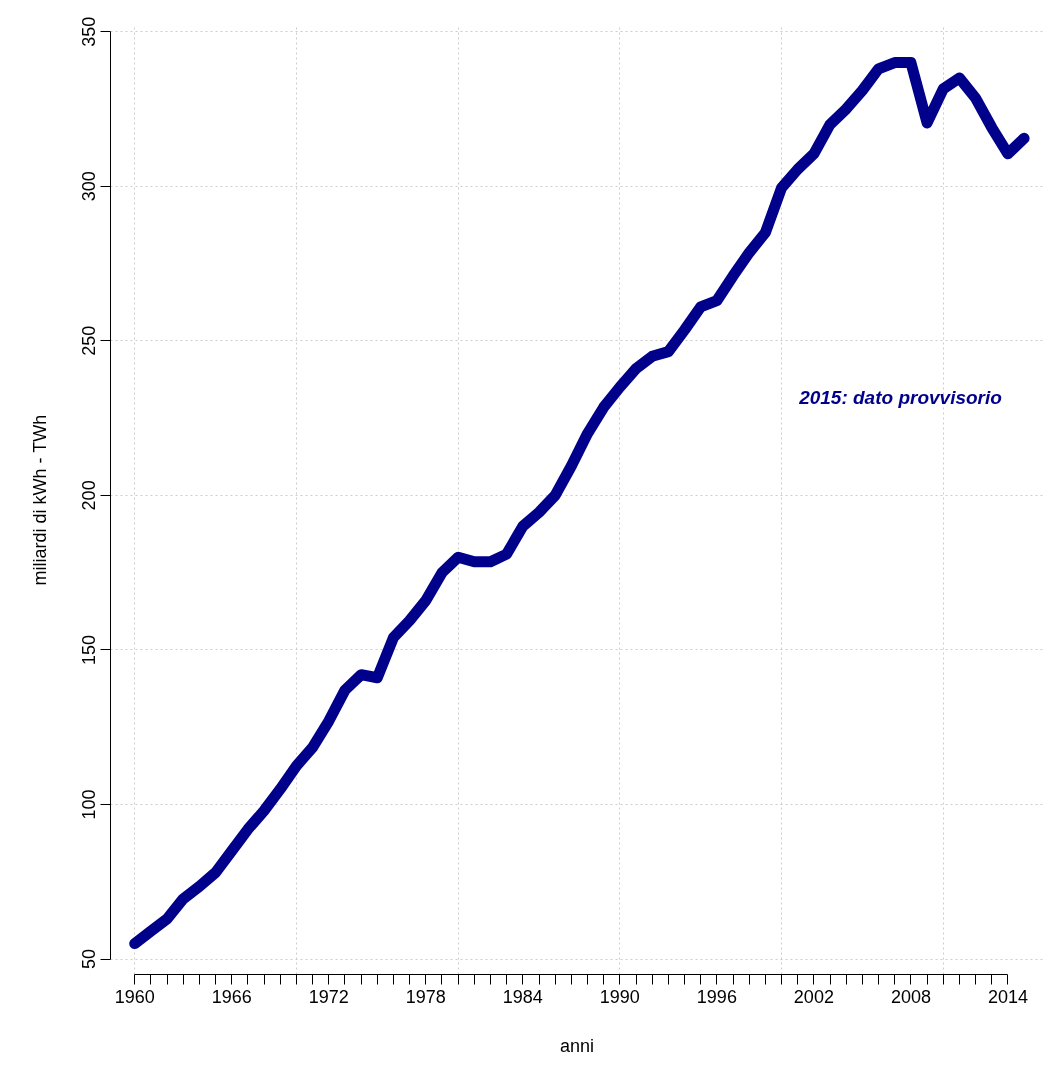 This screenshot has width=1048, height=1084. I want to click on y-tick-label: 50, so click(89, 959).